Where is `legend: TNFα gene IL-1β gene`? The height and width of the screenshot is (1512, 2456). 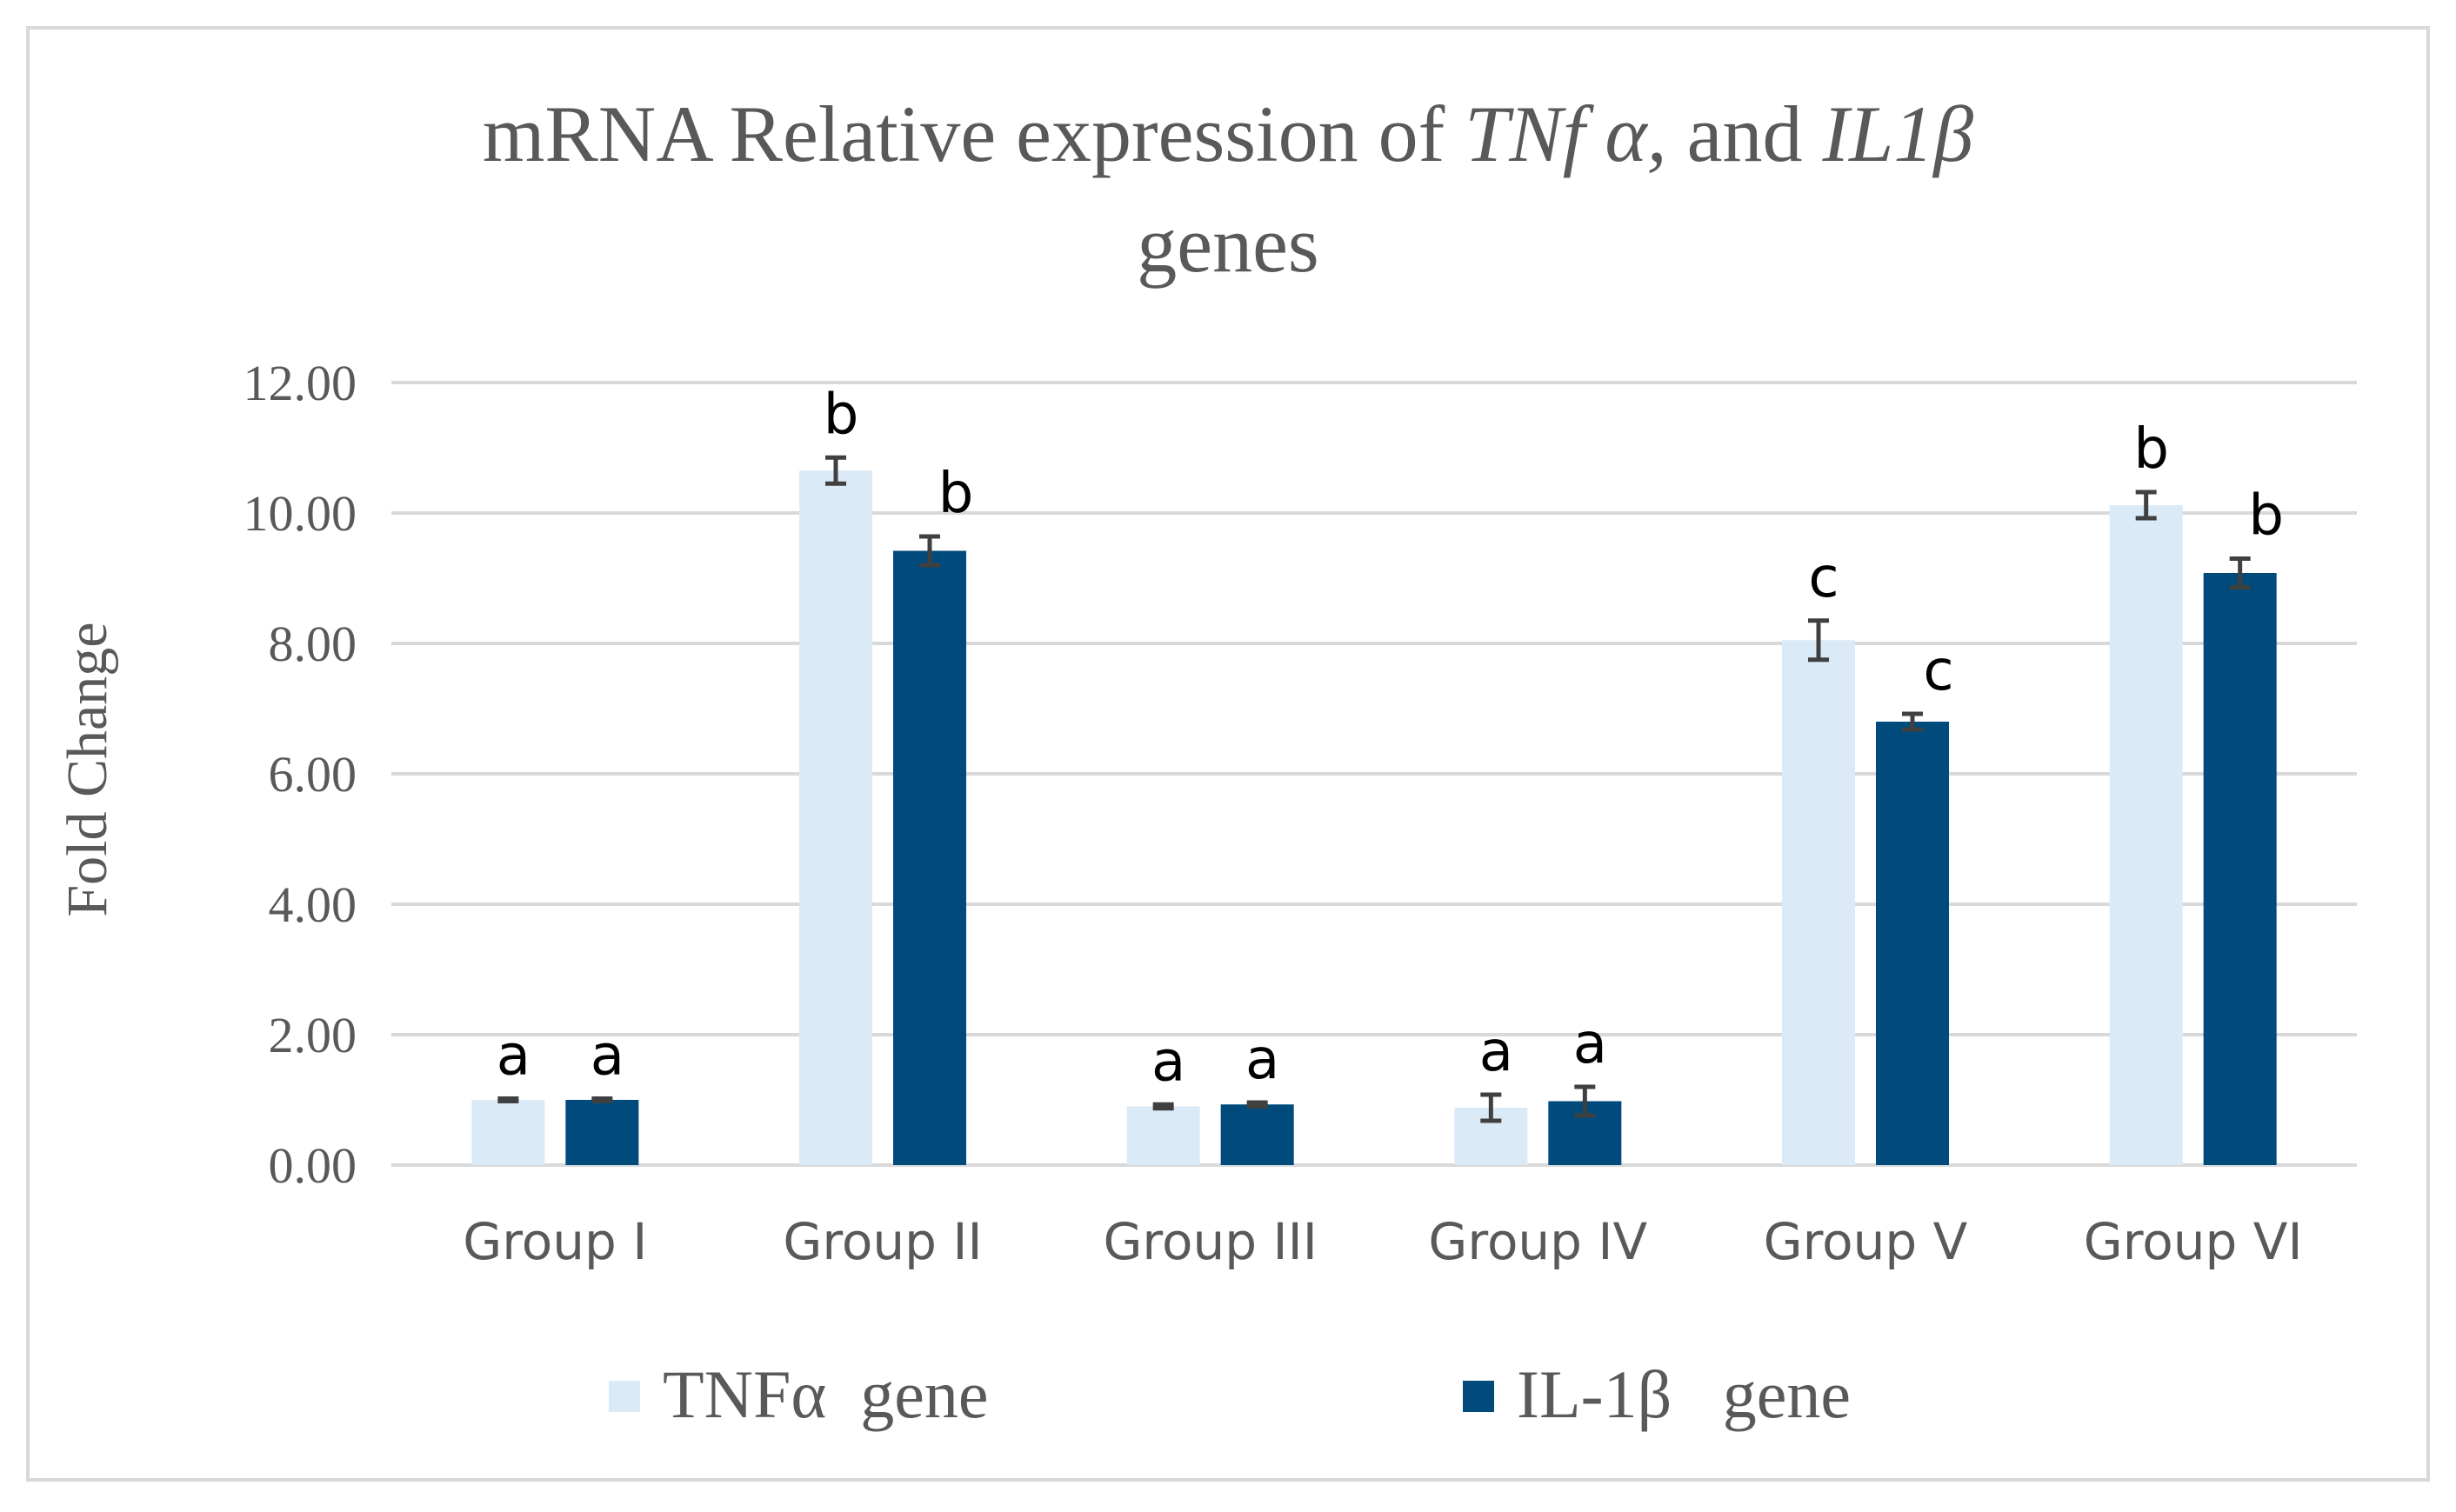 legend: TNFα gene IL-1β gene is located at coordinates (1230, 1394).